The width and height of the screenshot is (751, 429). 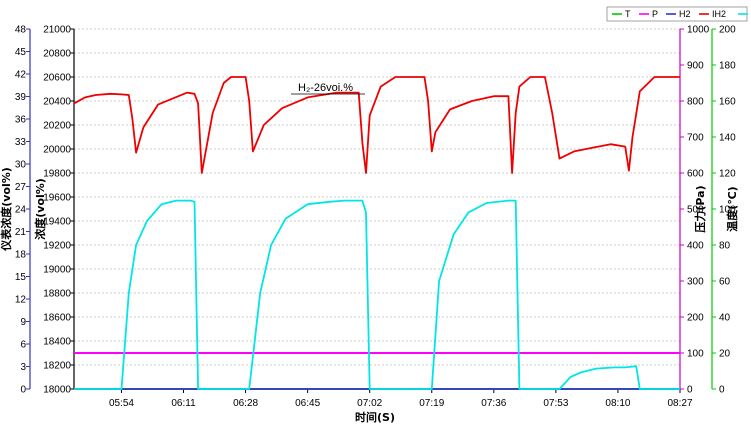 I want to click on left-outer-tick-label: 0, so click(x=23, y=390).